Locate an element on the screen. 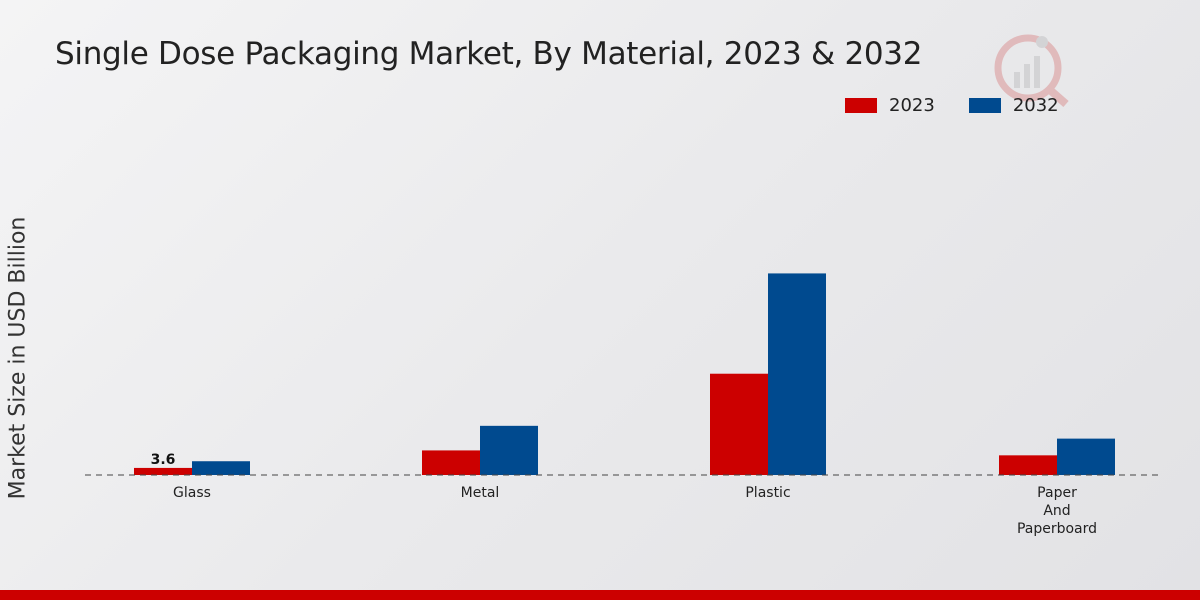  bar-glass-2023 is located at coordinates (163, 471).